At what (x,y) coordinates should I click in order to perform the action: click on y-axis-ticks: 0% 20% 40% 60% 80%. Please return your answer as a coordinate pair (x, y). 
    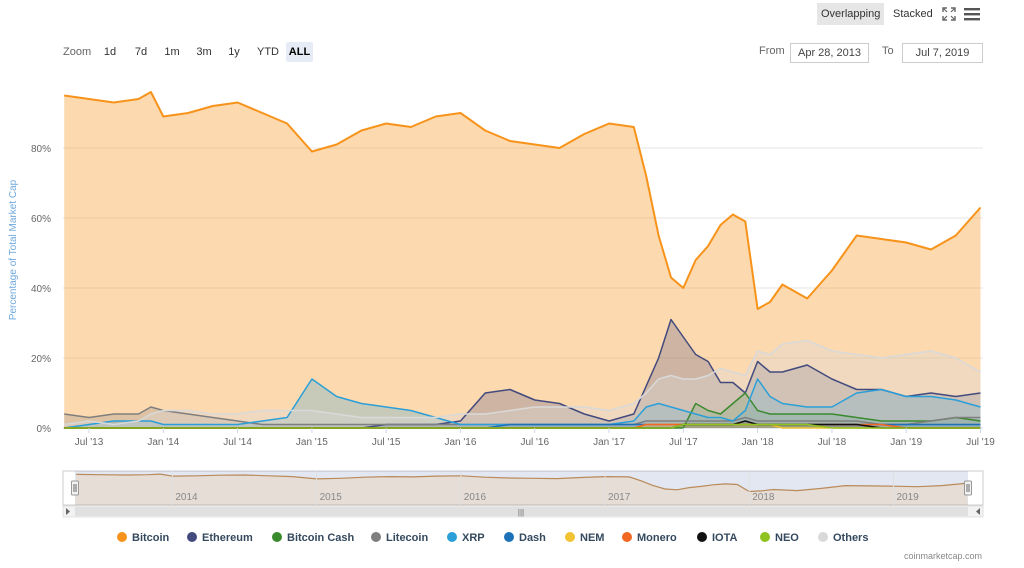
    Looking at the image, I should click on (41, 289).